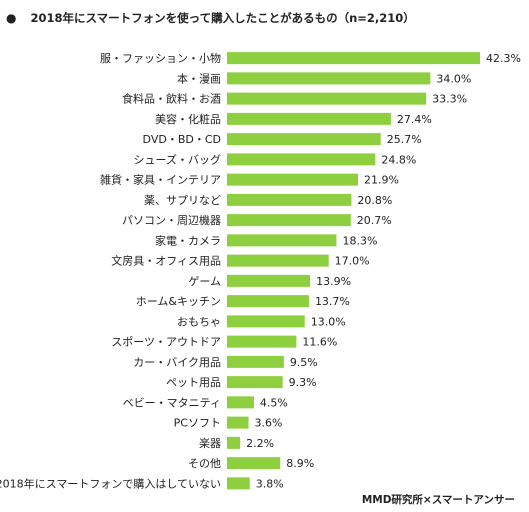  What do you see at coordinates (260, 443) in the screenshot?
I see `value-label: 2.2%` at bounding box center [260, 443].